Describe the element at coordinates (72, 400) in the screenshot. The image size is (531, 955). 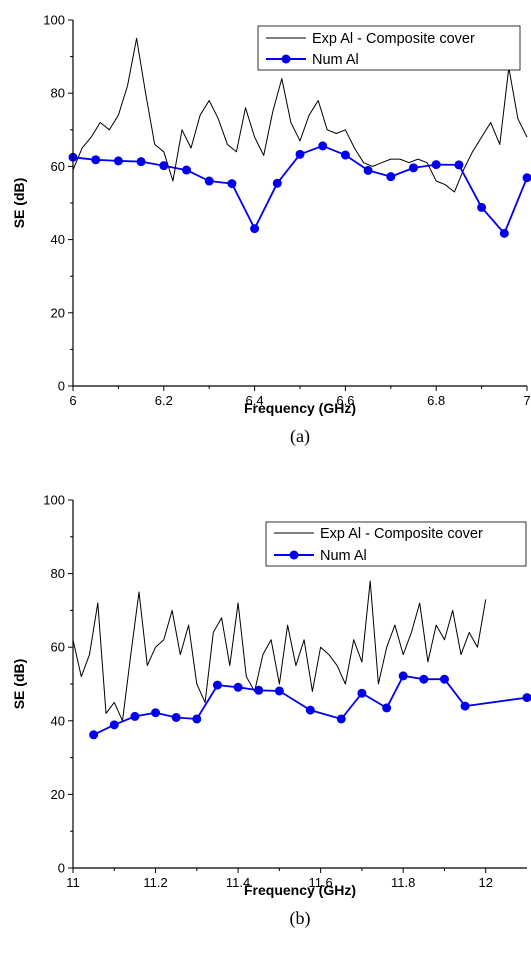
I see `x-tick-label: 6` at that location.